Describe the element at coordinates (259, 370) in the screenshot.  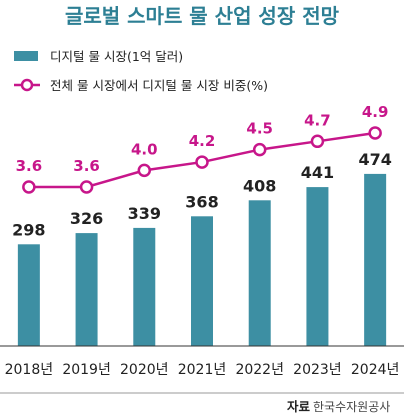
I see `x-tick-label: 2022년` at that location.